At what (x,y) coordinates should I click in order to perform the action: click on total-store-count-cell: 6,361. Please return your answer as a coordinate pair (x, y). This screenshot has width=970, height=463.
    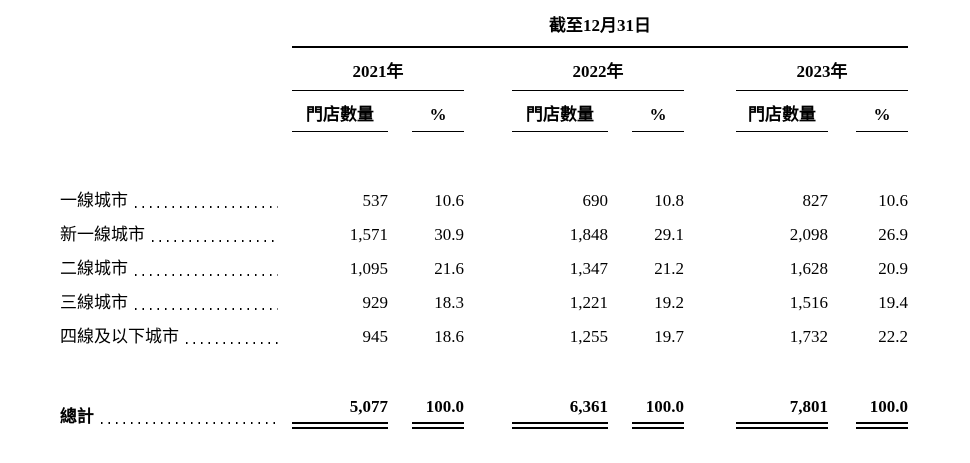
    Looking at the image, I should click on (560, 409).